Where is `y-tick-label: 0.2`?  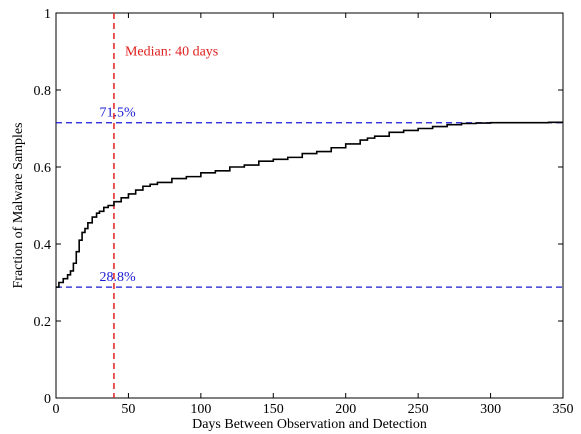 y-tick-label: 0.2 is located at coordinates (43, 322).